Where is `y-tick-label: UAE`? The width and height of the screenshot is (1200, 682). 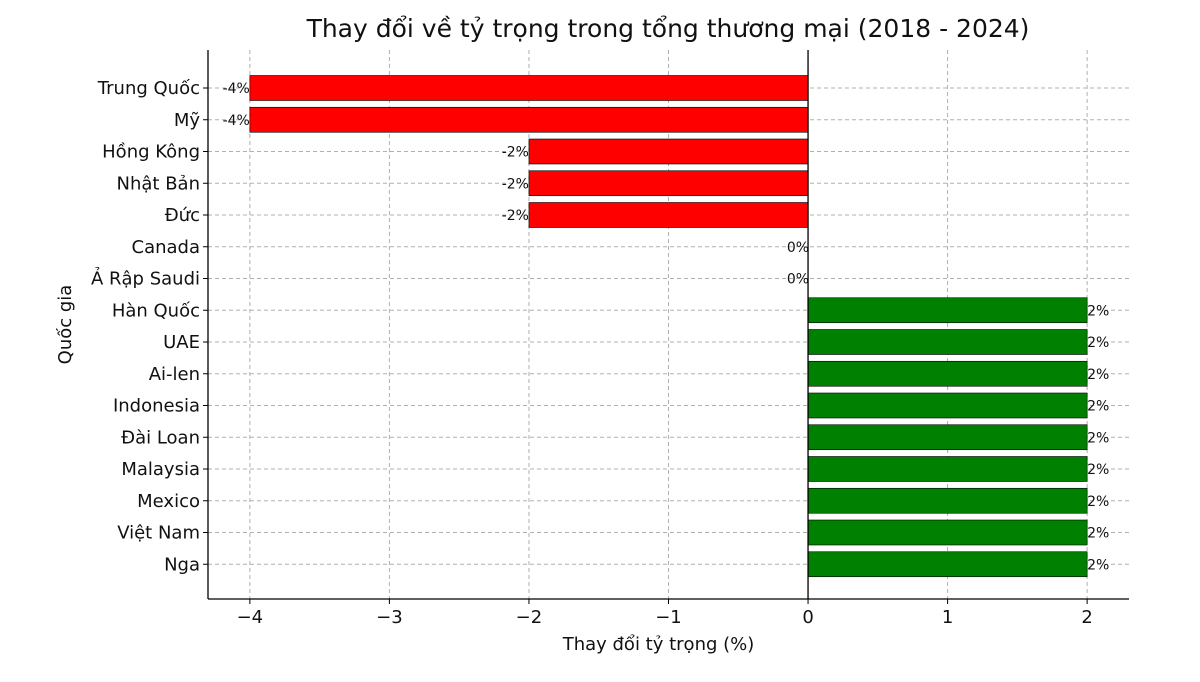 y-tick-label: UAE is located at coordinates (181, 342).